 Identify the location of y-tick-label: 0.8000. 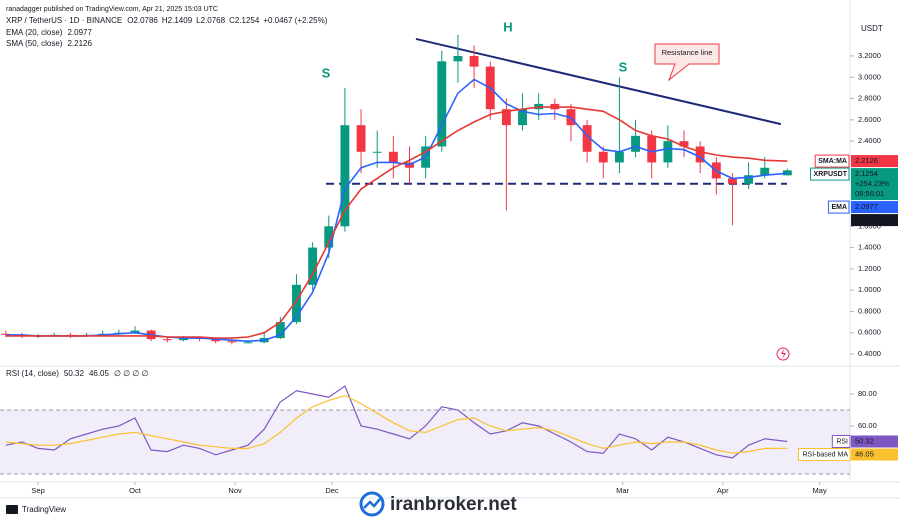
(869, 310).